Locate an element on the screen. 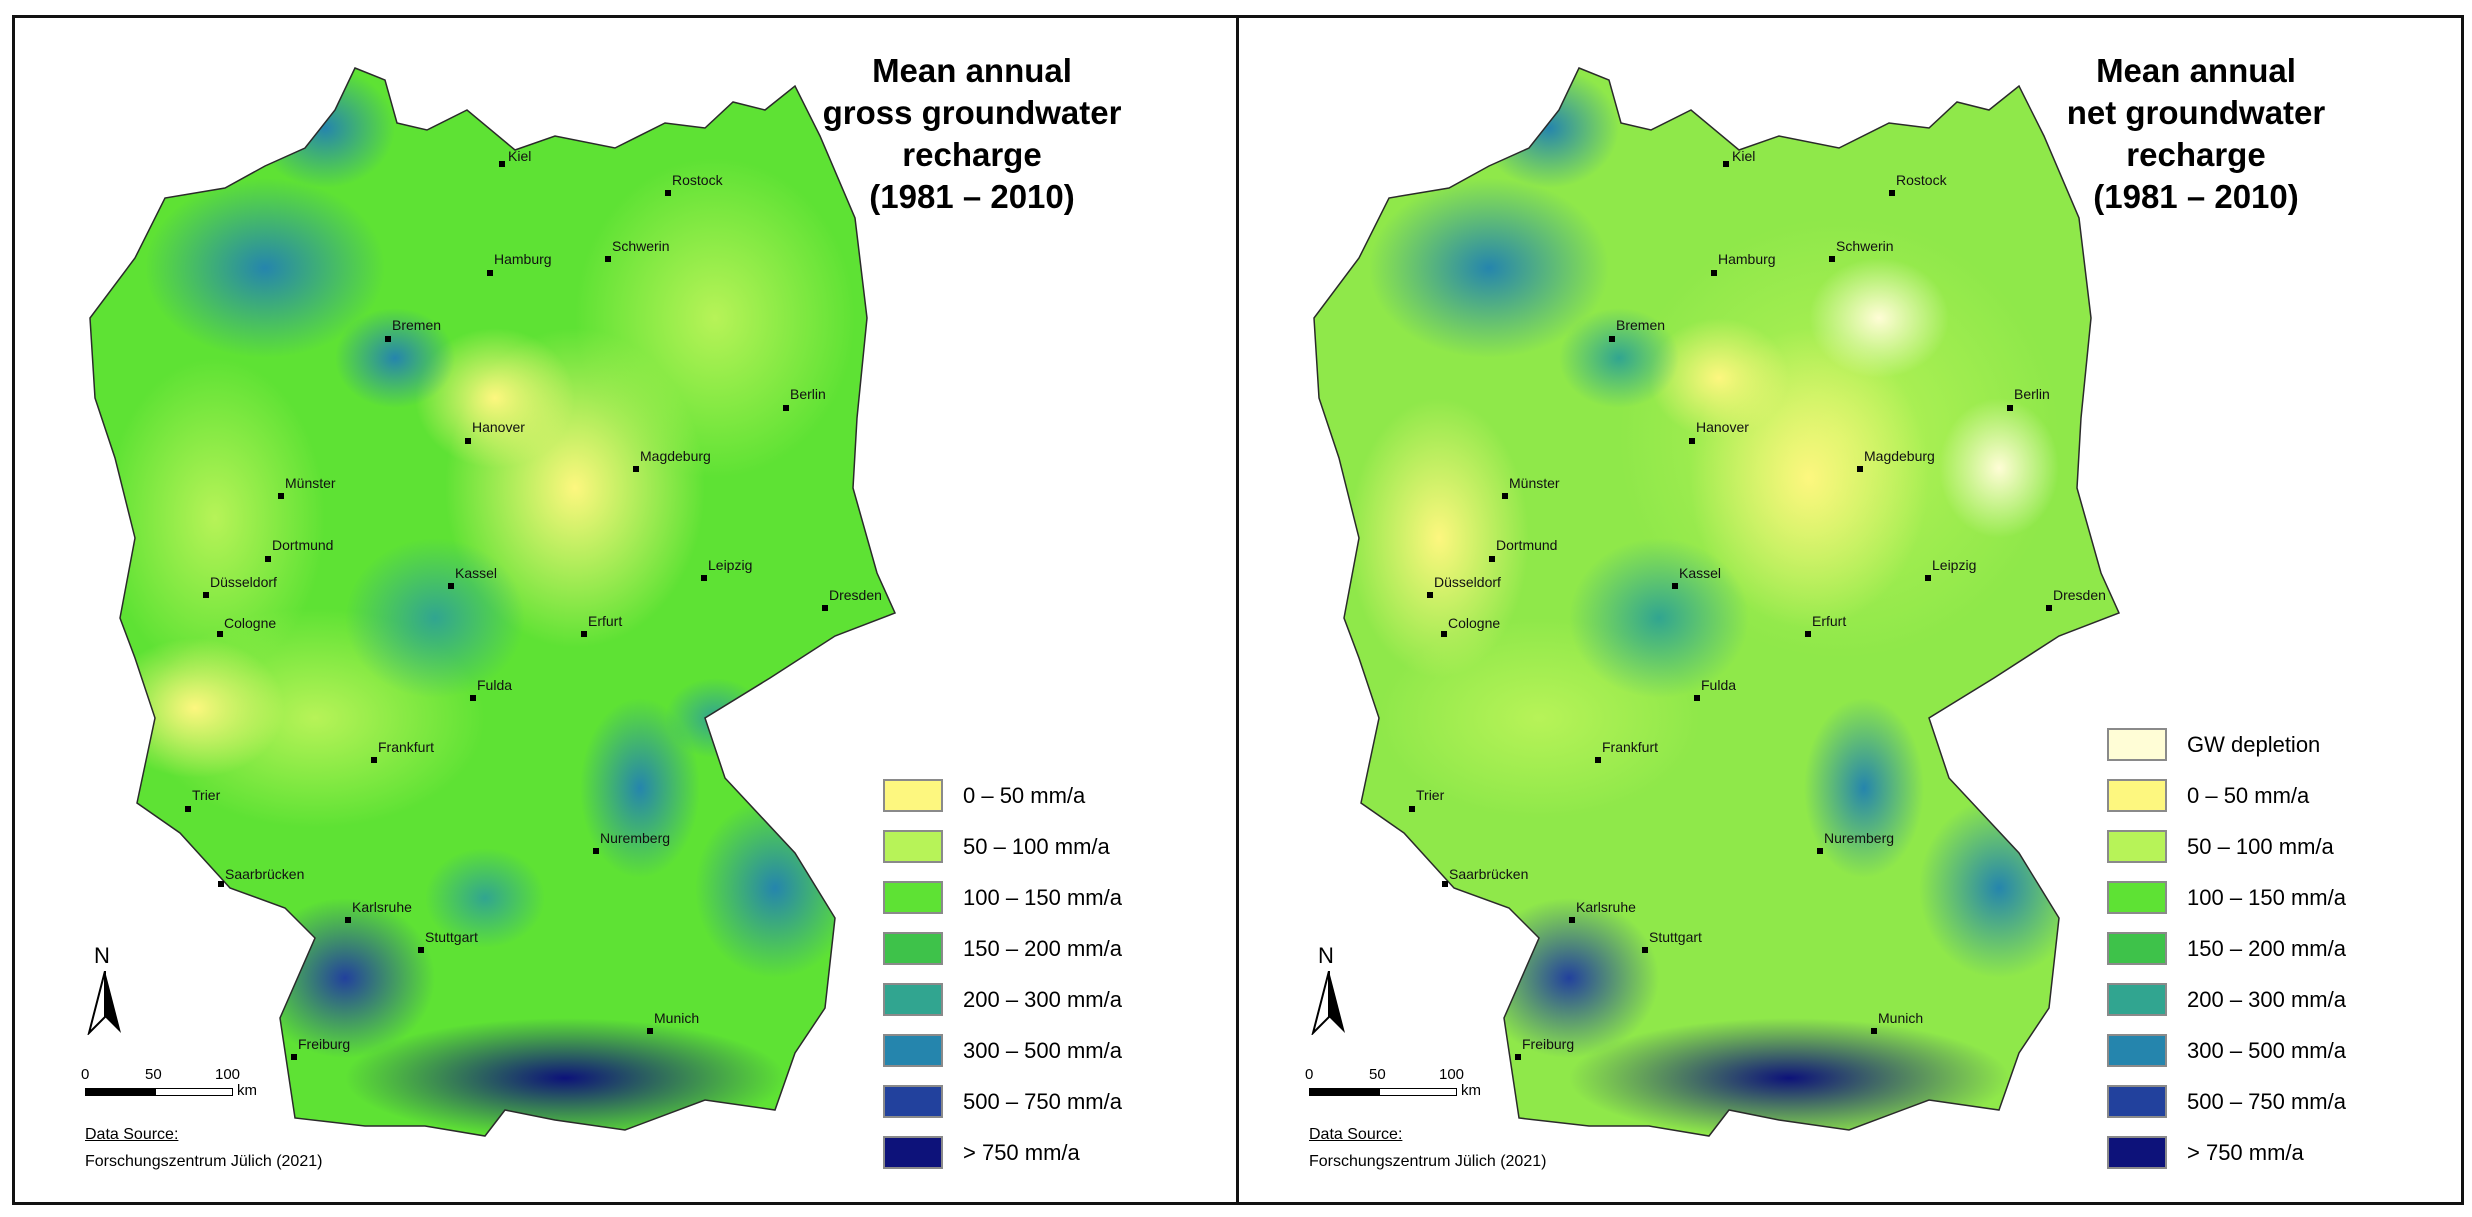  legend-label: 150 – 200 mm/a is located at coordinates (1042, 948).